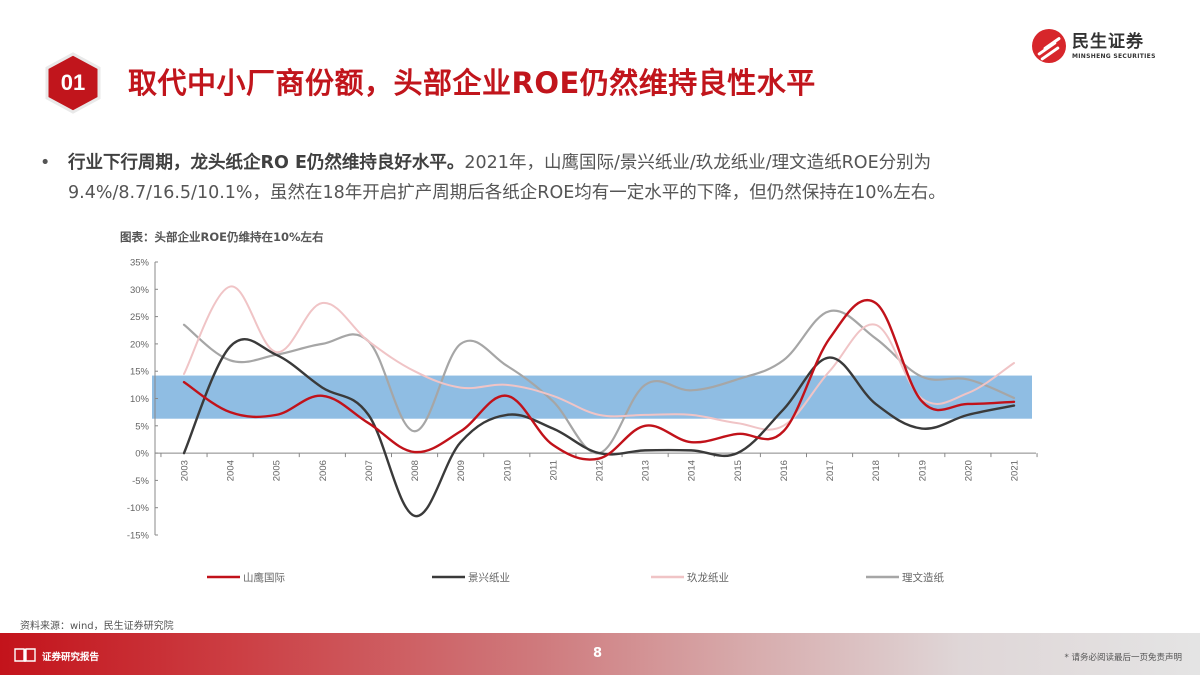 This screenshot has width=1200, height=675. I want to click on section-number-badge: 01, so click(73, 83).